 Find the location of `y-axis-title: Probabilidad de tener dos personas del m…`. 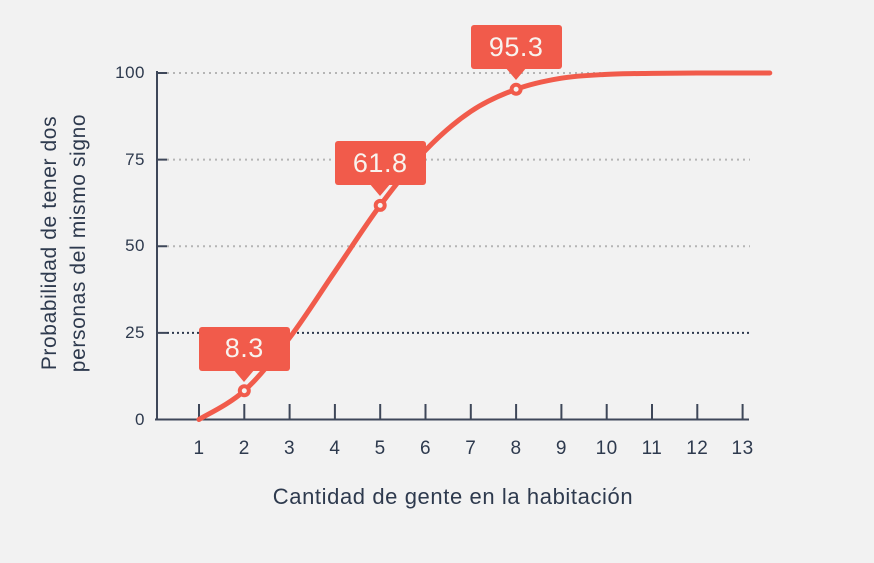

y-axis-title: Probabilidad de tener dos personas del m… is located at coordinates (64, 243).